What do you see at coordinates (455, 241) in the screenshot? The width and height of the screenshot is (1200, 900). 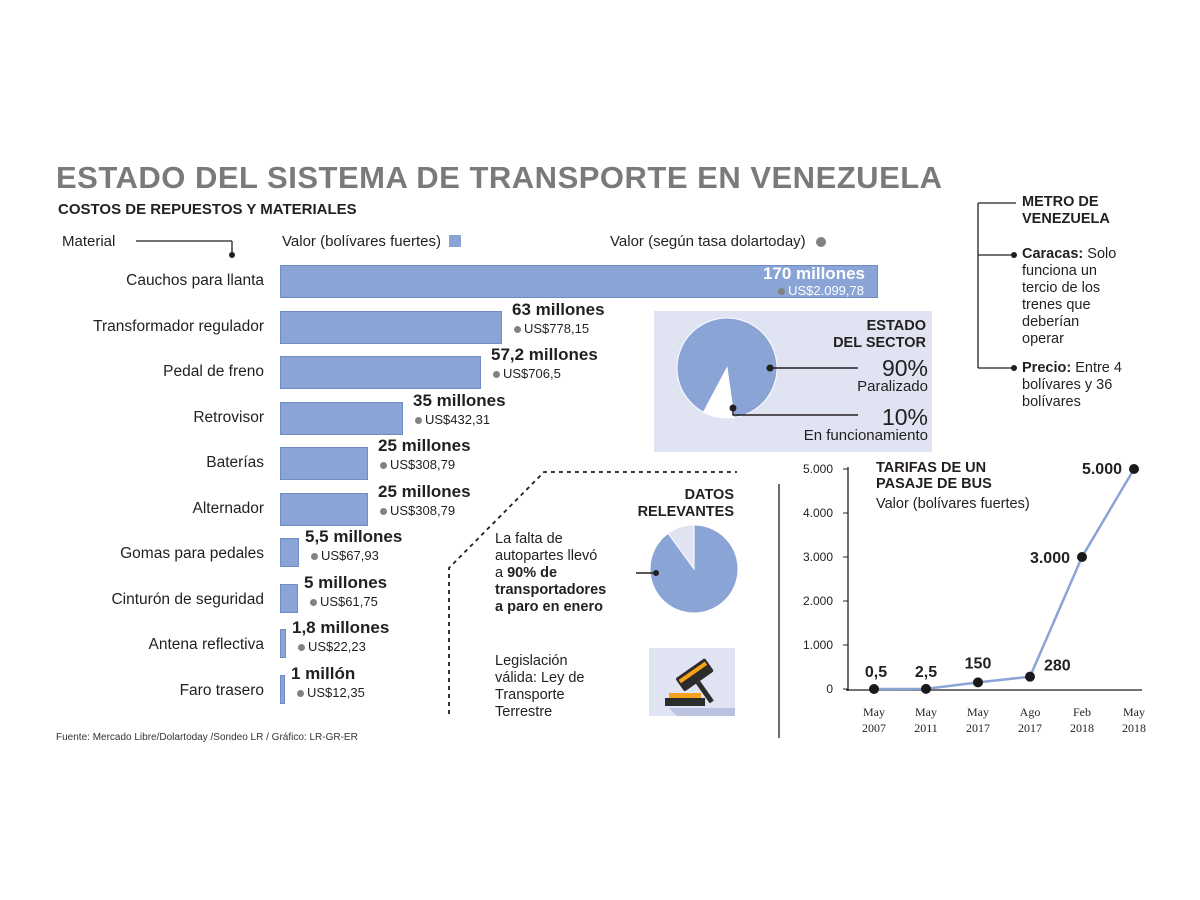 I see `bar-legend-swatch` at bounding box center [455, 241].